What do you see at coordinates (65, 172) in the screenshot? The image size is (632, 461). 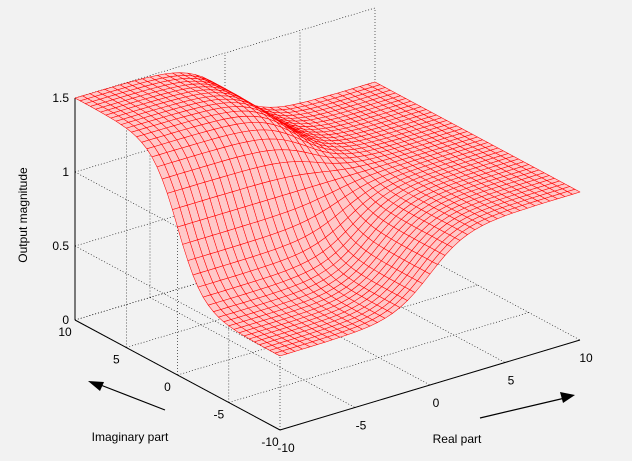 I see `z-tick-label: 1` at bounding box center [65, 172].